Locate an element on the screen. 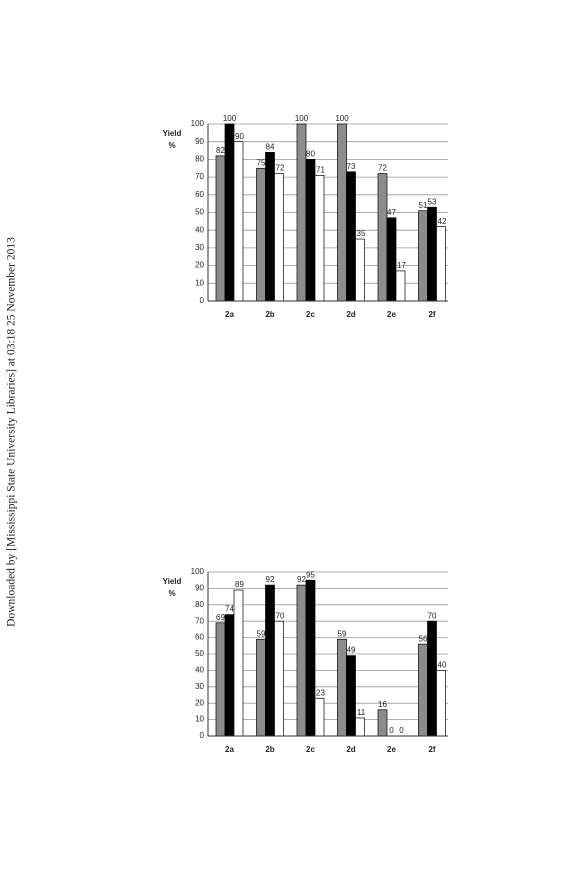  value-label: 80 is located at coordinates (310, 154).